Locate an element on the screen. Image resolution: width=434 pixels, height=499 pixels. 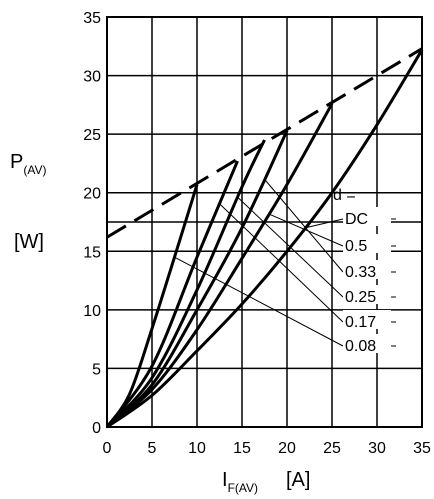
y-tick-label: 35 is located at coordinates (92, 18).